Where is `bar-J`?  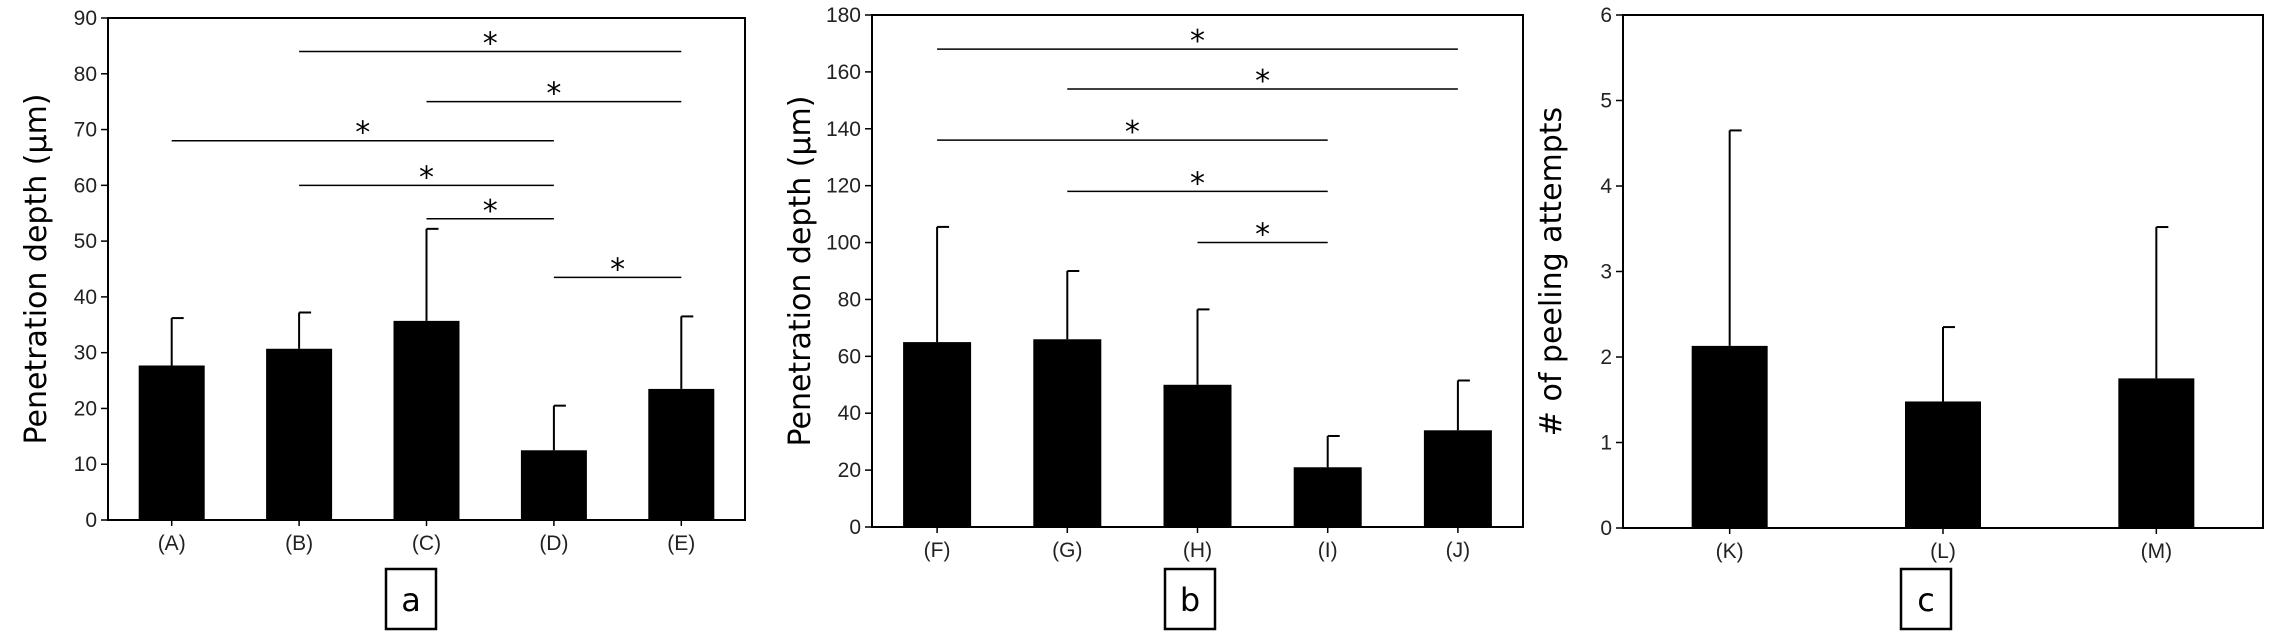
bar-J is located at coordinates (1457, 478).